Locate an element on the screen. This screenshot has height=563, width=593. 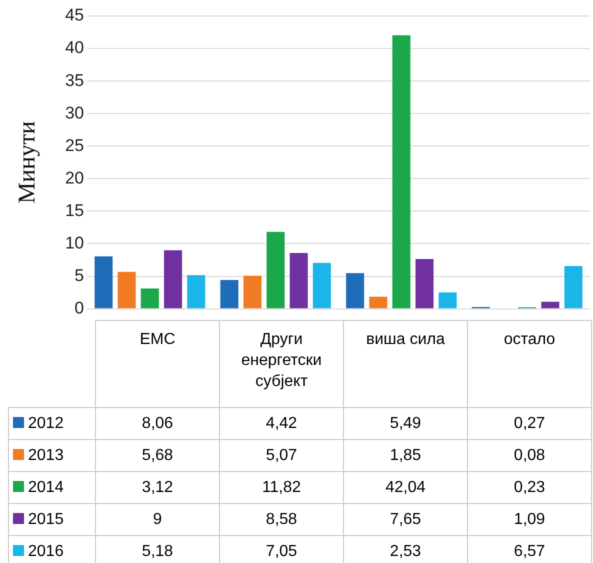
data-label: 2,53 is located at coordinates (406, 549).